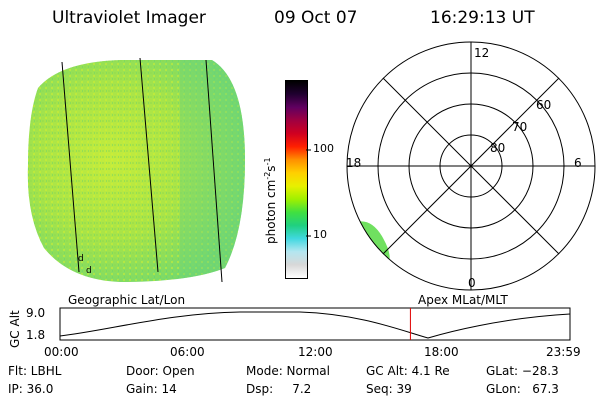  Describe the element at coordinates (36, 335) in the screenshot. I see `alt-tick-1-8: 1.8` at that location.